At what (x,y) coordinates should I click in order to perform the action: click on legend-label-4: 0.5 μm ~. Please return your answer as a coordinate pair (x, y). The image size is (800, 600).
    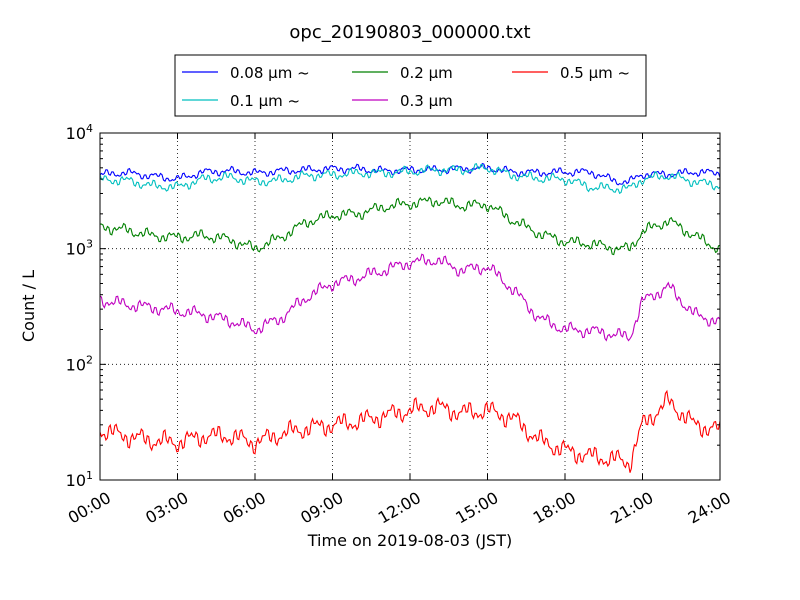
    Looking at the image, I should click on (595, 73).